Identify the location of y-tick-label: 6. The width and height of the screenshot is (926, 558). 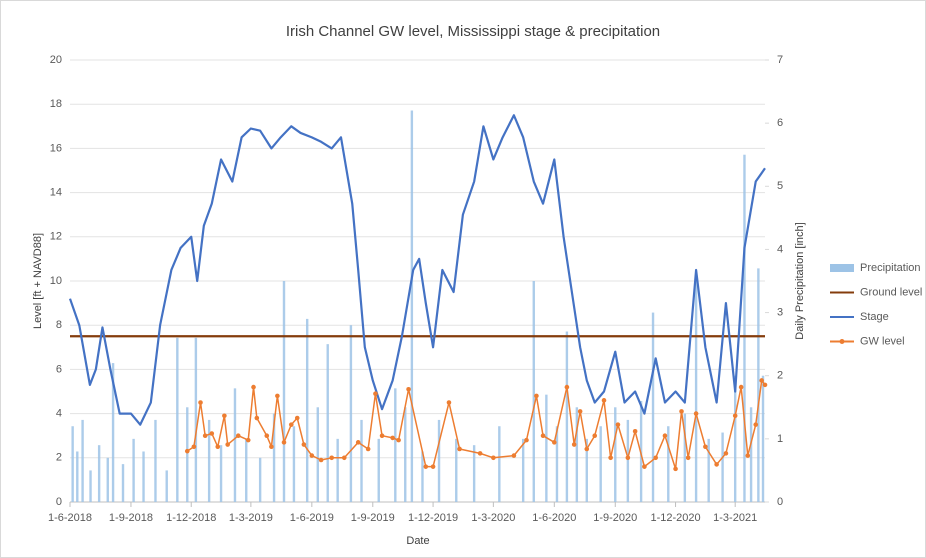
(59, 369).